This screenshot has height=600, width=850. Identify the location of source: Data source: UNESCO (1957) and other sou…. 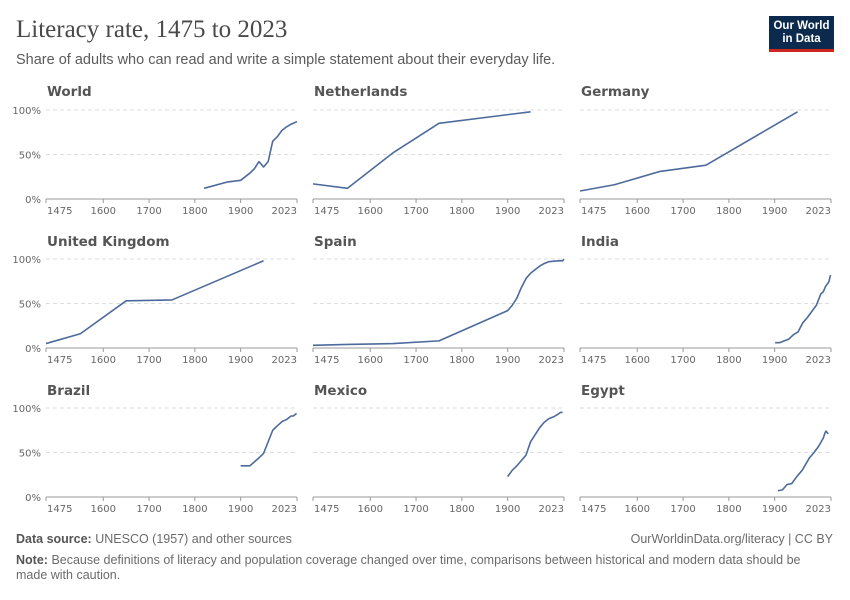
(154, 539).